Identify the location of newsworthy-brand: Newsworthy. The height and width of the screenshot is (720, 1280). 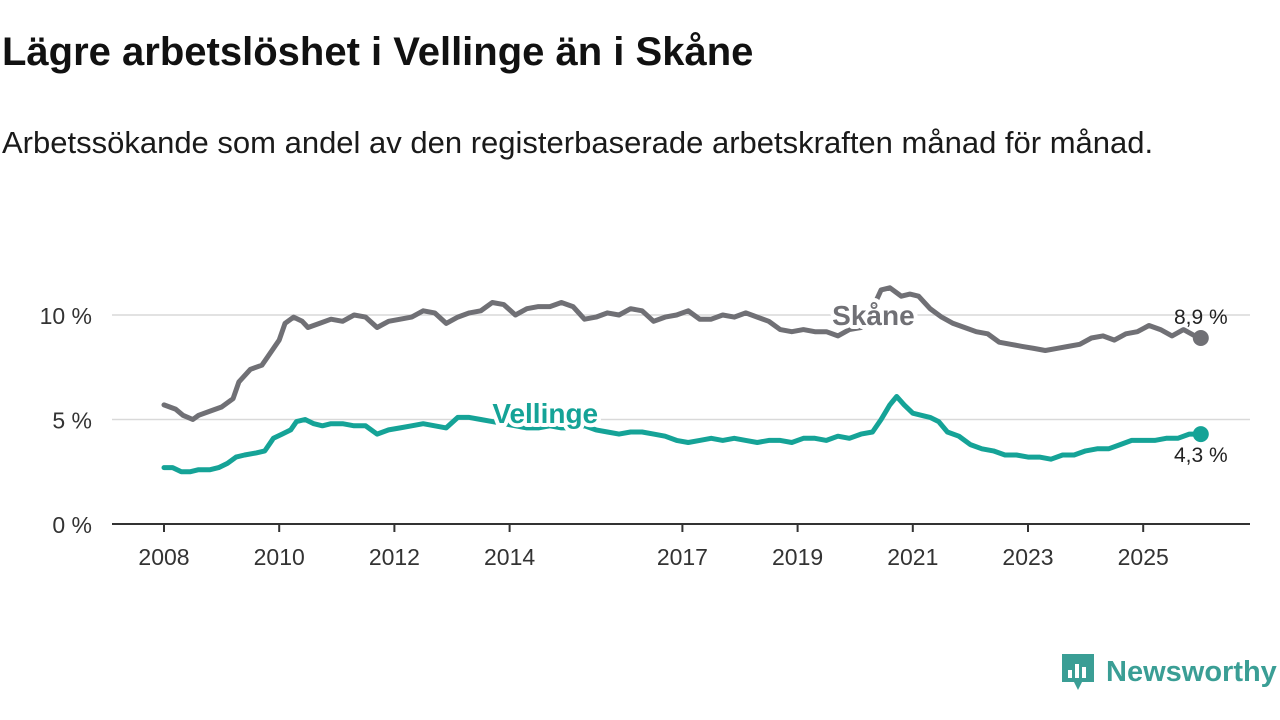
(1168, 672).